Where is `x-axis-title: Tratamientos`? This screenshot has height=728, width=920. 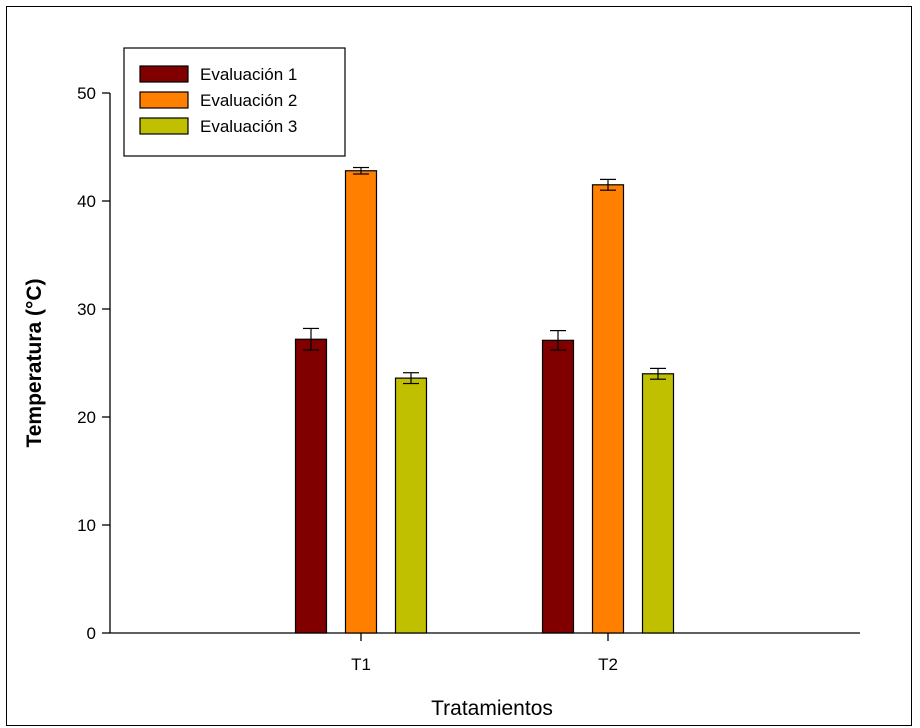 x-axis-title: Tratamientos is located at coordinates (492, 708).